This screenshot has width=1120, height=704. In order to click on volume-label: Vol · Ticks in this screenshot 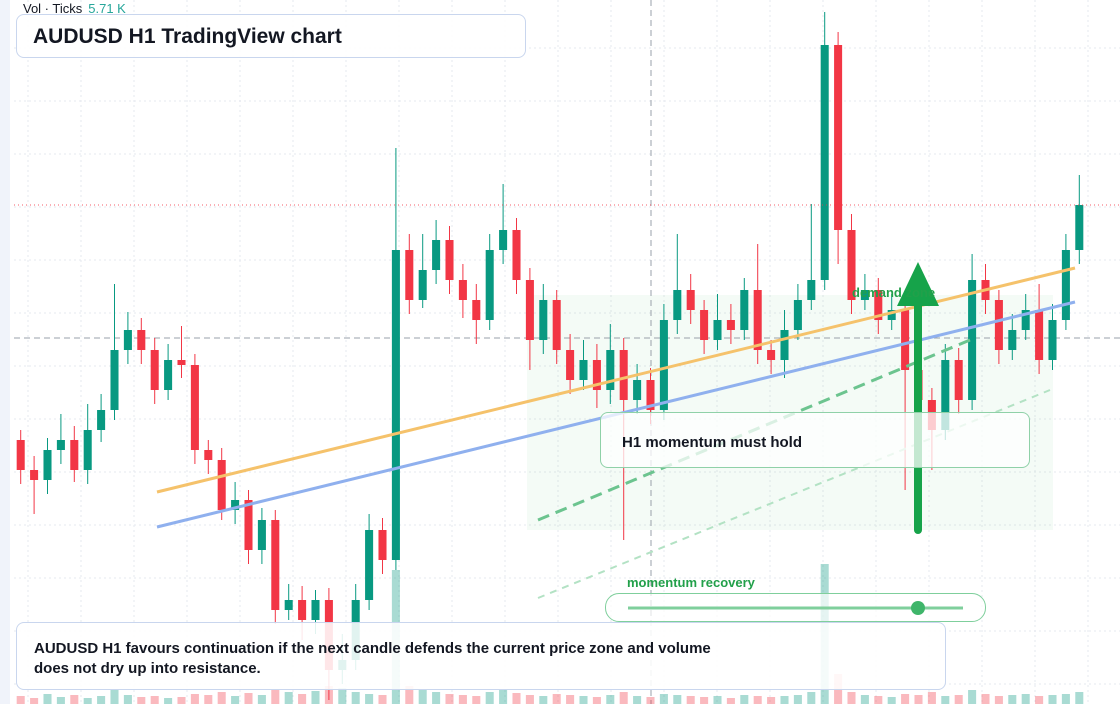, I will do `click(53, 8)`.